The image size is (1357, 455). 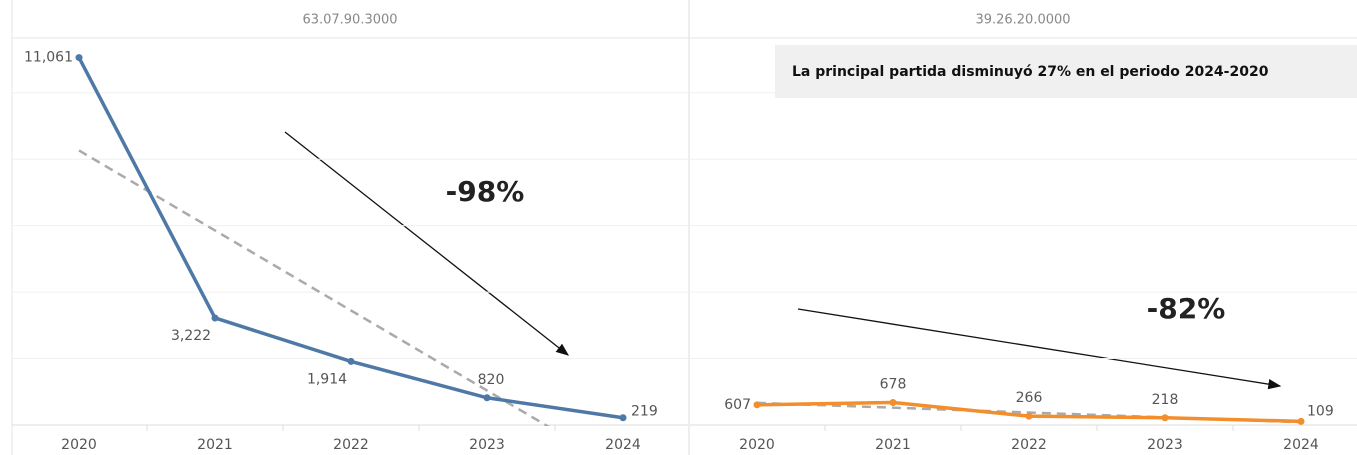 I want to click on data-label: 219, so click(x=644, y=412).